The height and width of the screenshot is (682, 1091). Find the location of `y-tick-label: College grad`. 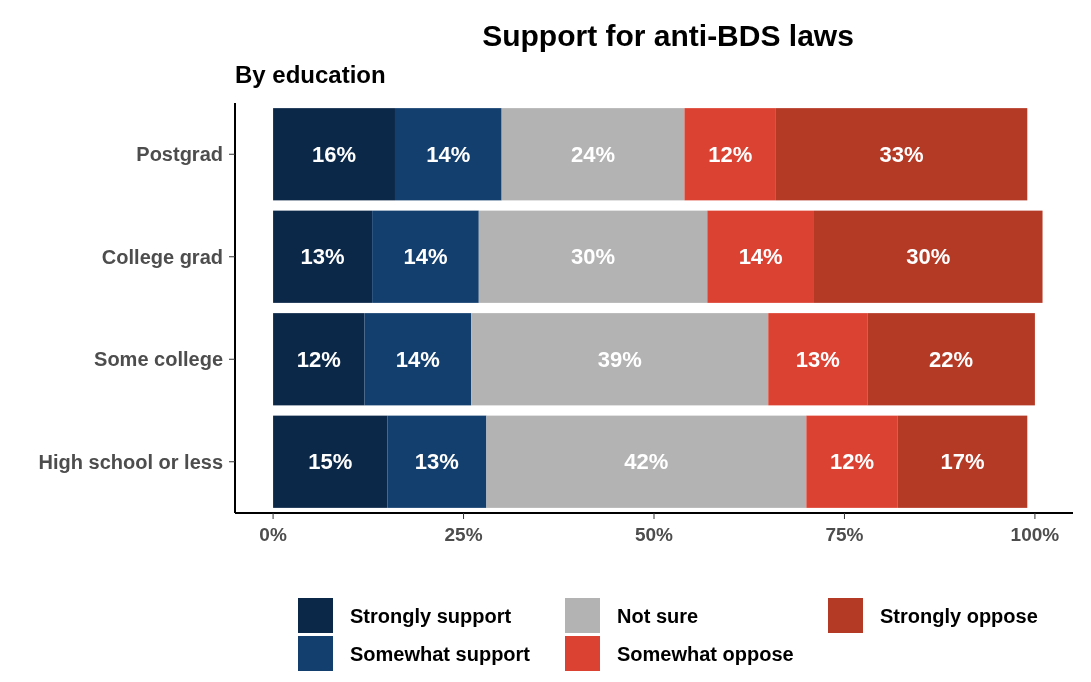

y-tick-label: College grad is located at coordinates (162, 256).